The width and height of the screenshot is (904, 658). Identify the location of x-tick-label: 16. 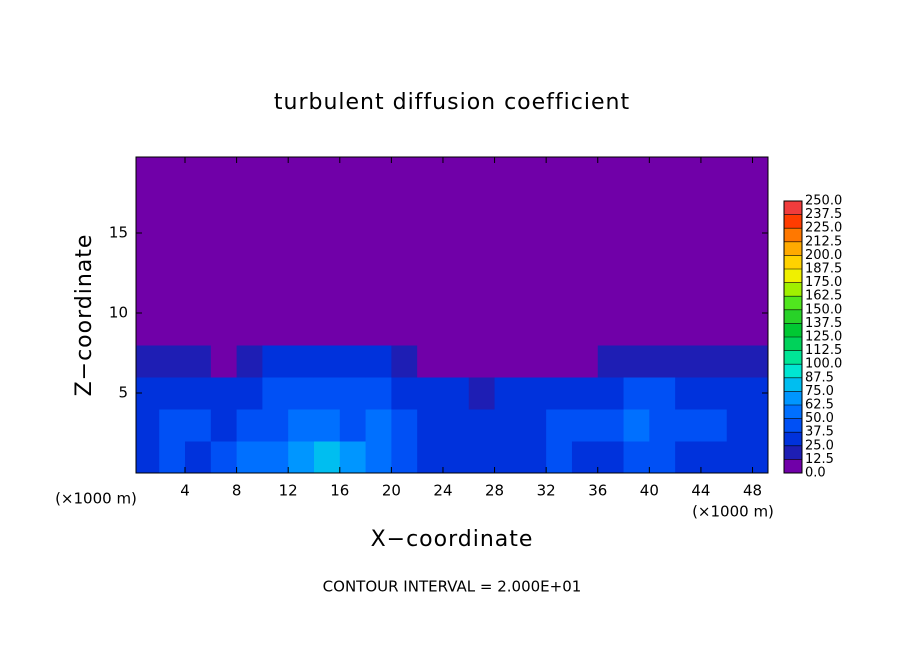
(339, 491).